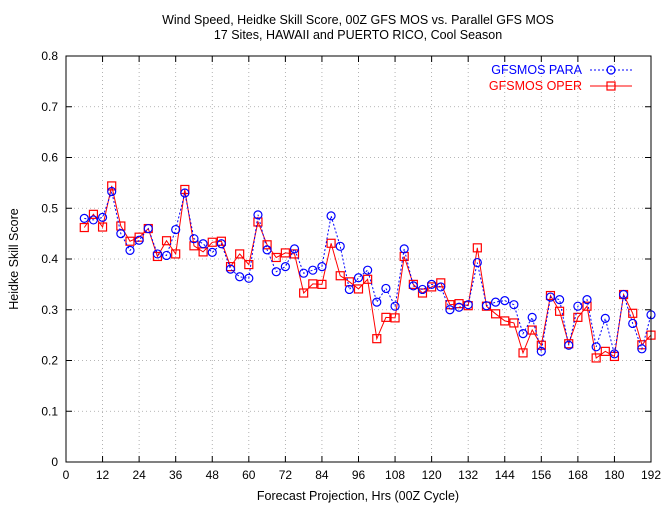 The image size is (670, 510). Describe the element at coordinates (176, 475) in the screenshot. I see `x-tick-label: 36` at that location.